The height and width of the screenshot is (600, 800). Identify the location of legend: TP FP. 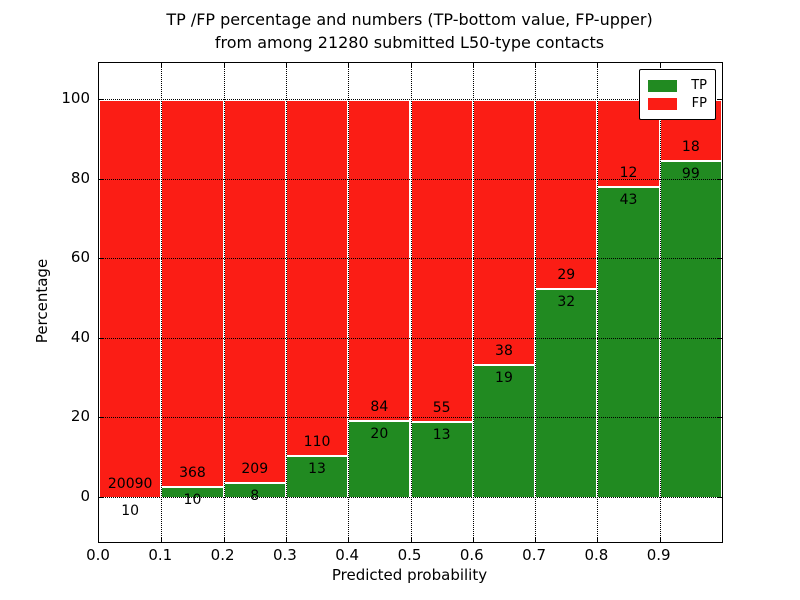
(677, 94).